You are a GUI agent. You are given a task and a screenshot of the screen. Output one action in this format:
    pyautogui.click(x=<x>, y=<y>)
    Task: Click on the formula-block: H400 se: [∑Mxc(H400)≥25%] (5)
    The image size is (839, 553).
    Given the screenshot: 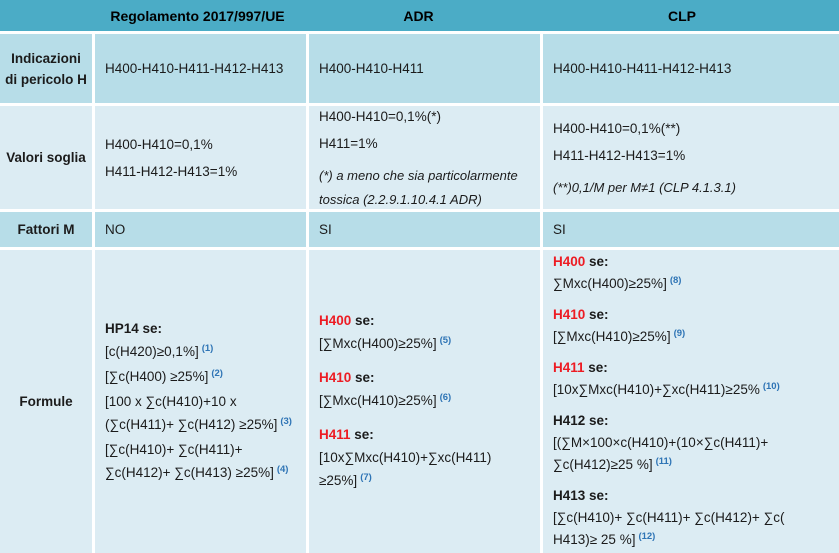 What is the action you would take?
    pyautogui.click(x=424, y=333)
    